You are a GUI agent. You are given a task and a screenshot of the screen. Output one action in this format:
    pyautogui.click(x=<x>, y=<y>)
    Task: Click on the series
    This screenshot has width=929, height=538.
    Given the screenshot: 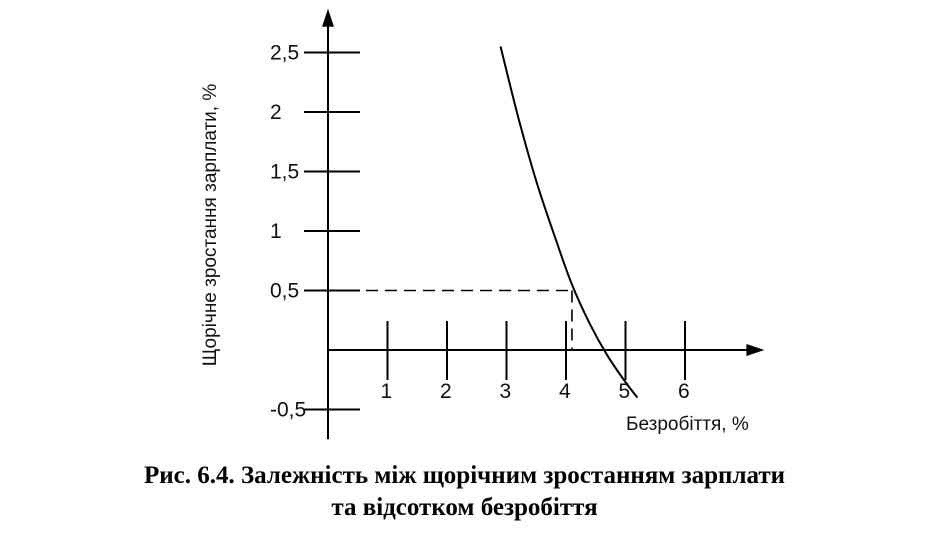 What is the action you would take?
    pyautogui.click(x=569, y=222)
    